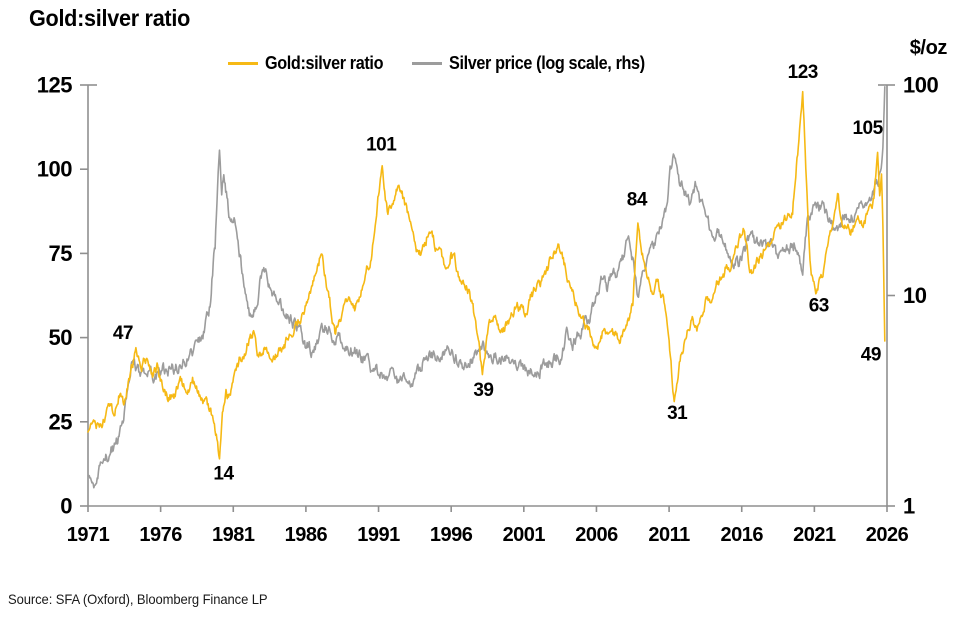  What do you see at coordinates (160, 535) in the screenshot?
I see `x-tick-label: 1976` at bounding box center [160, 535].